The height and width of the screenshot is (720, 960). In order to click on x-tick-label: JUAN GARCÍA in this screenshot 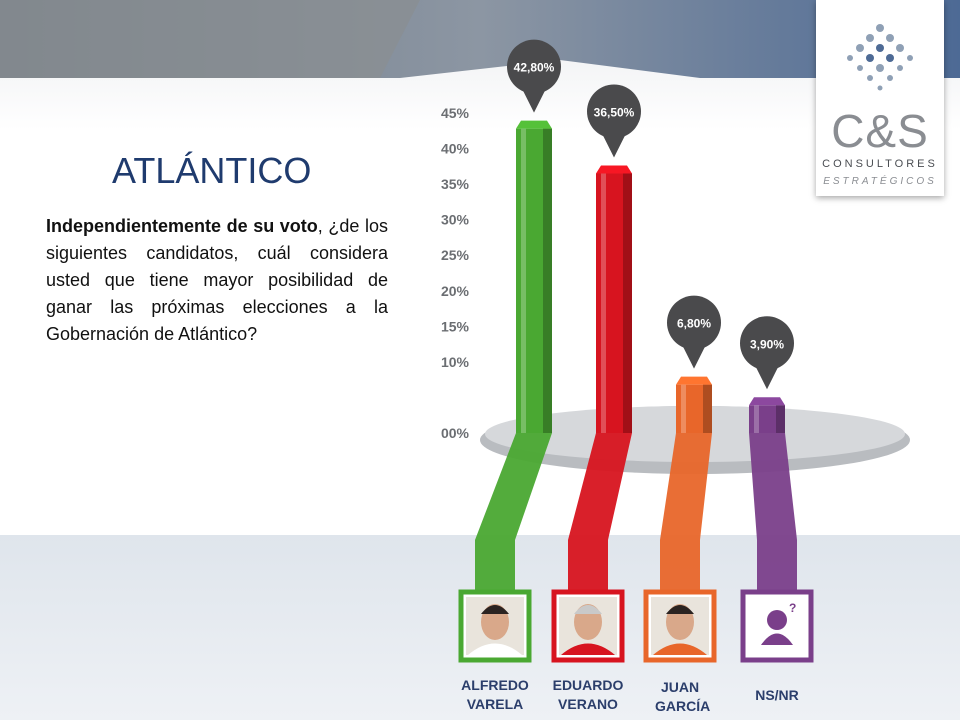, I will do `click(683, 696)`.